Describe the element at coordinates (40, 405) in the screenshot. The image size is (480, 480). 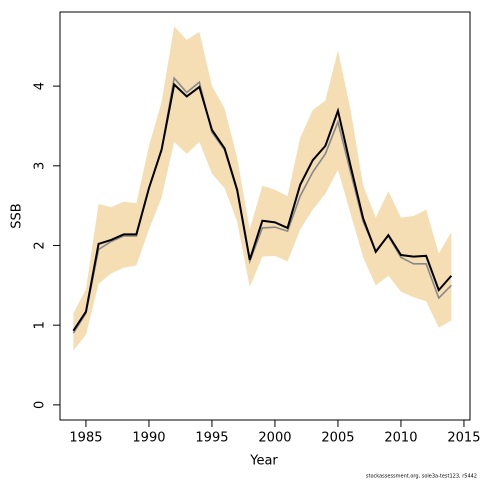
I see `y-tick-label: 0` at that location.